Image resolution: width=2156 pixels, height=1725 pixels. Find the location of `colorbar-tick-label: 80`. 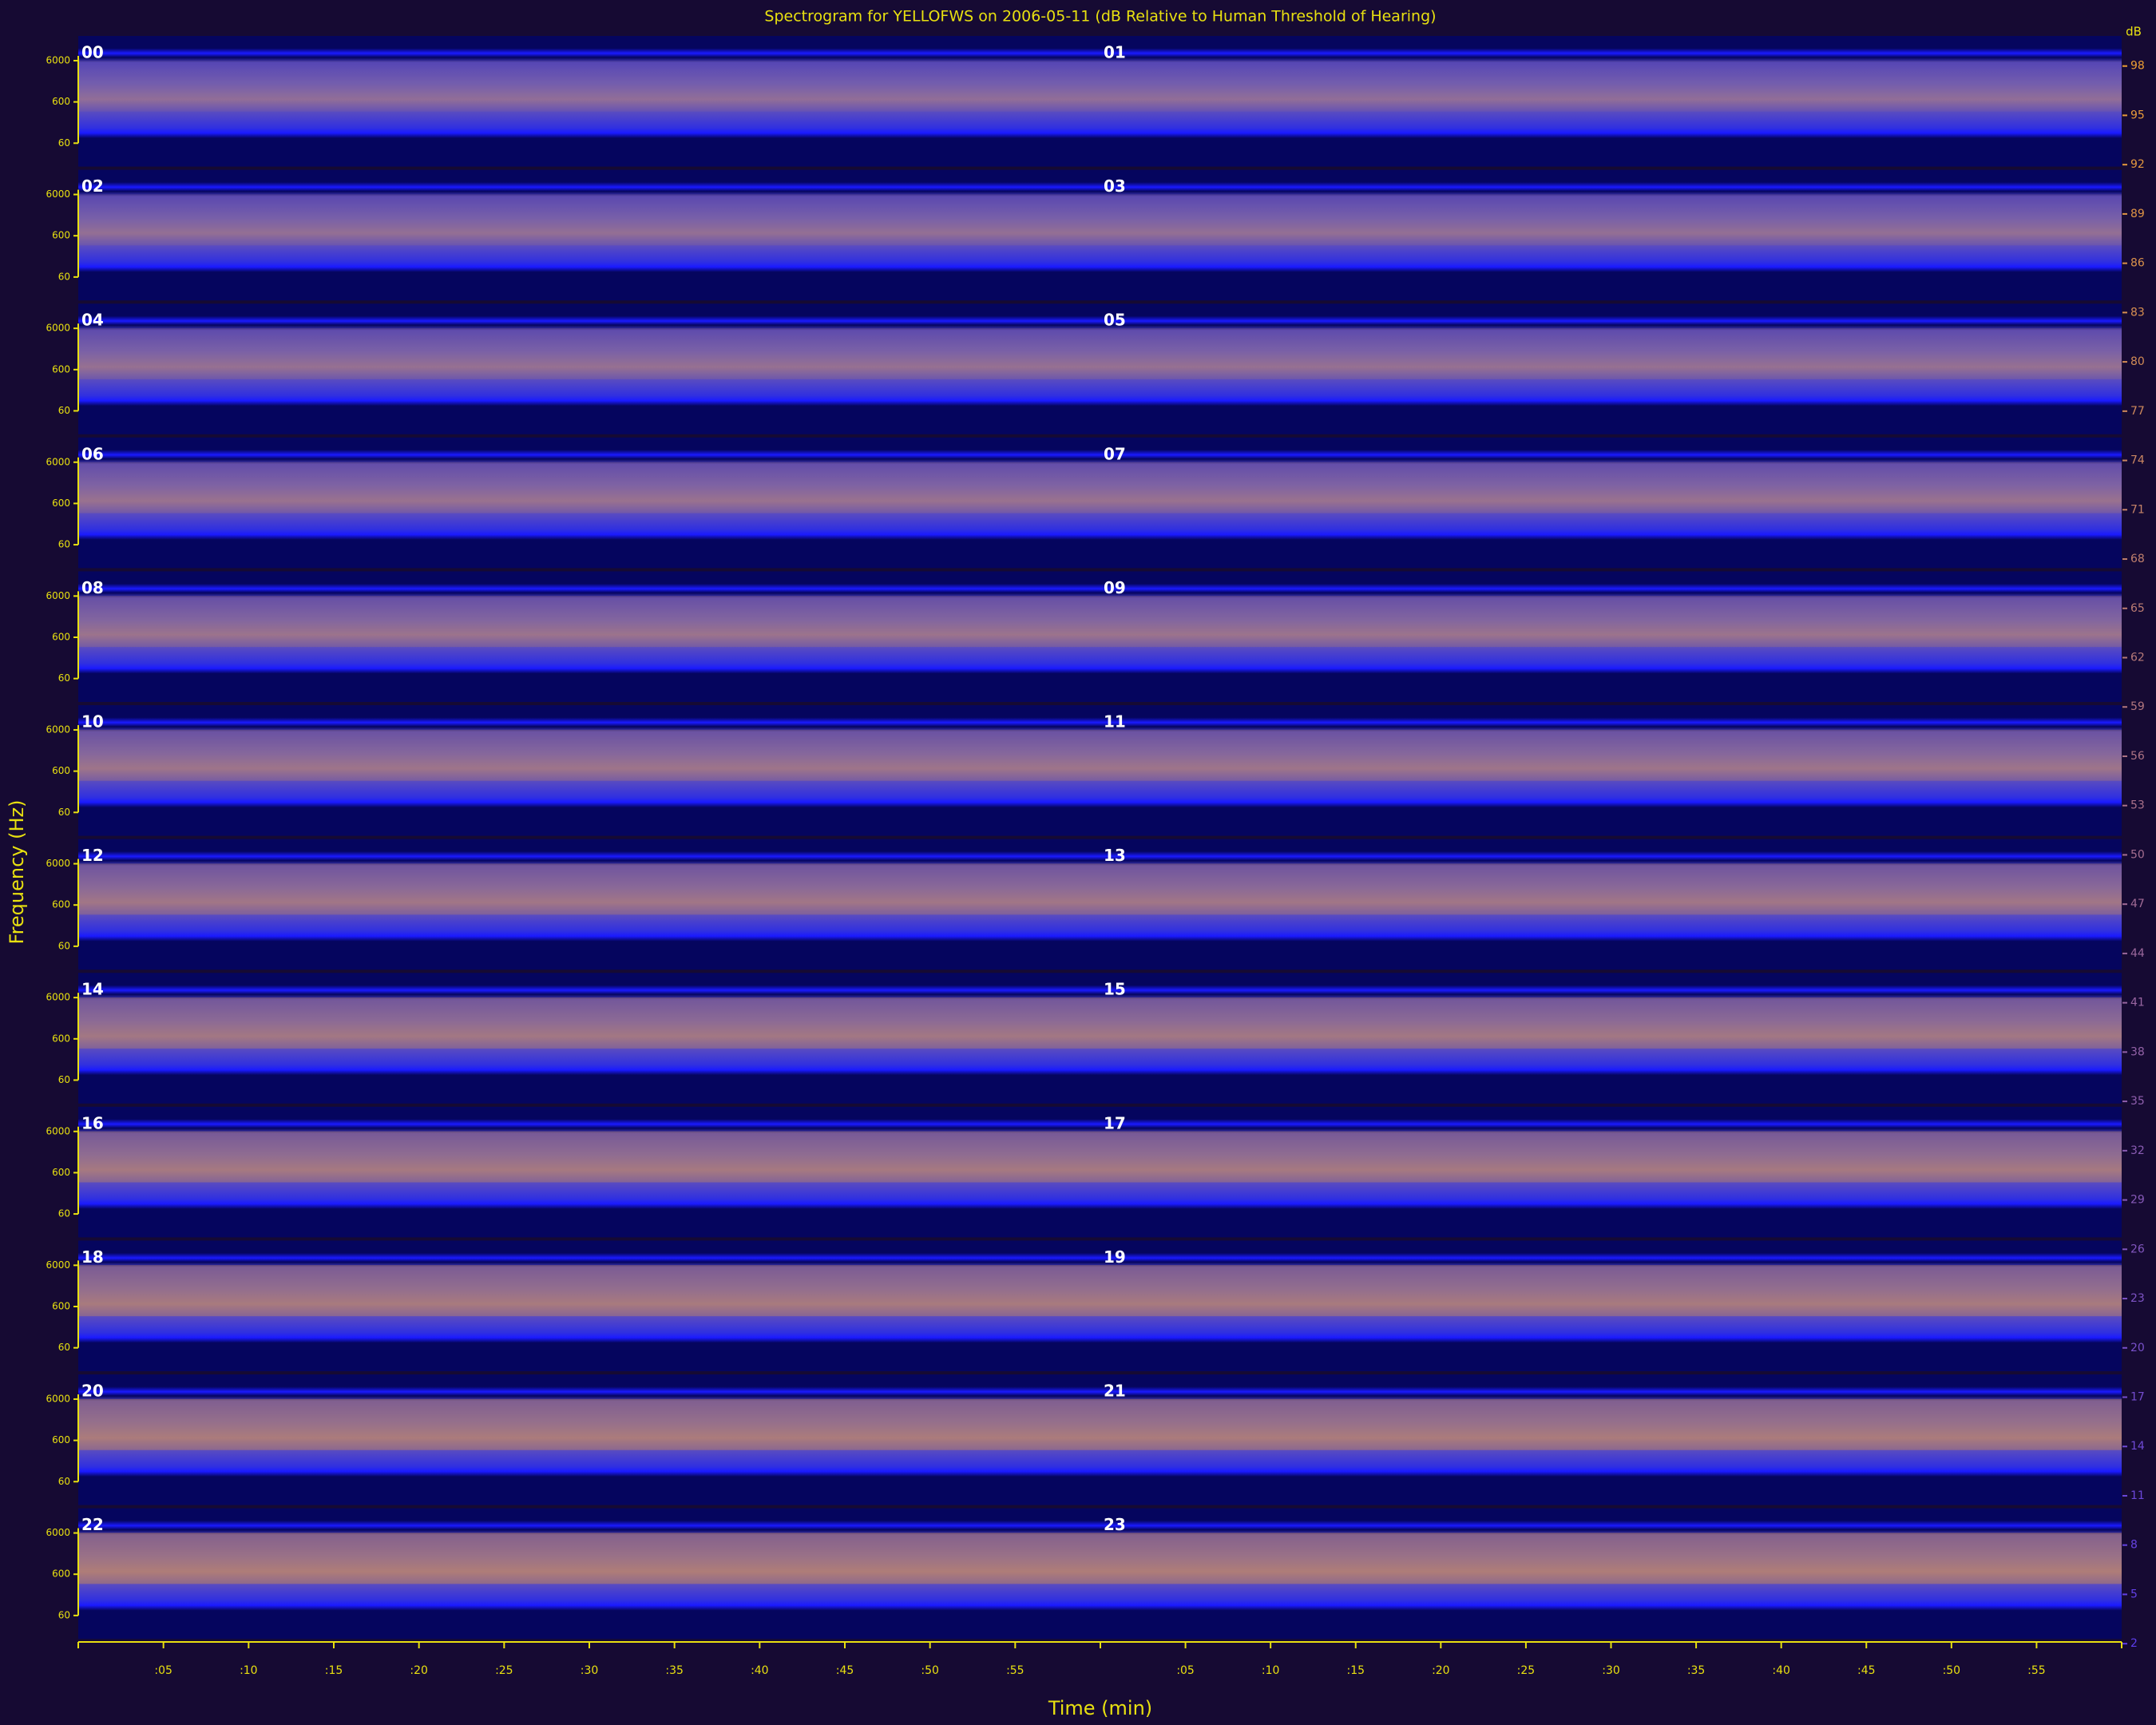

colorbar-tick-label: 80 is located at coordinates (2137, 362).